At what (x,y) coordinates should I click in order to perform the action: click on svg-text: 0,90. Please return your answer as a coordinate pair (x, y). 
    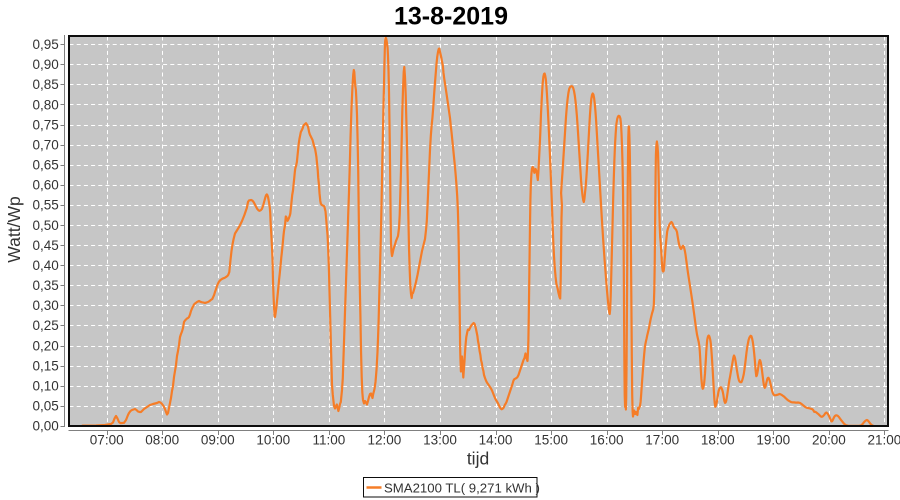
    Looking at the image, I should click on (46, 64).